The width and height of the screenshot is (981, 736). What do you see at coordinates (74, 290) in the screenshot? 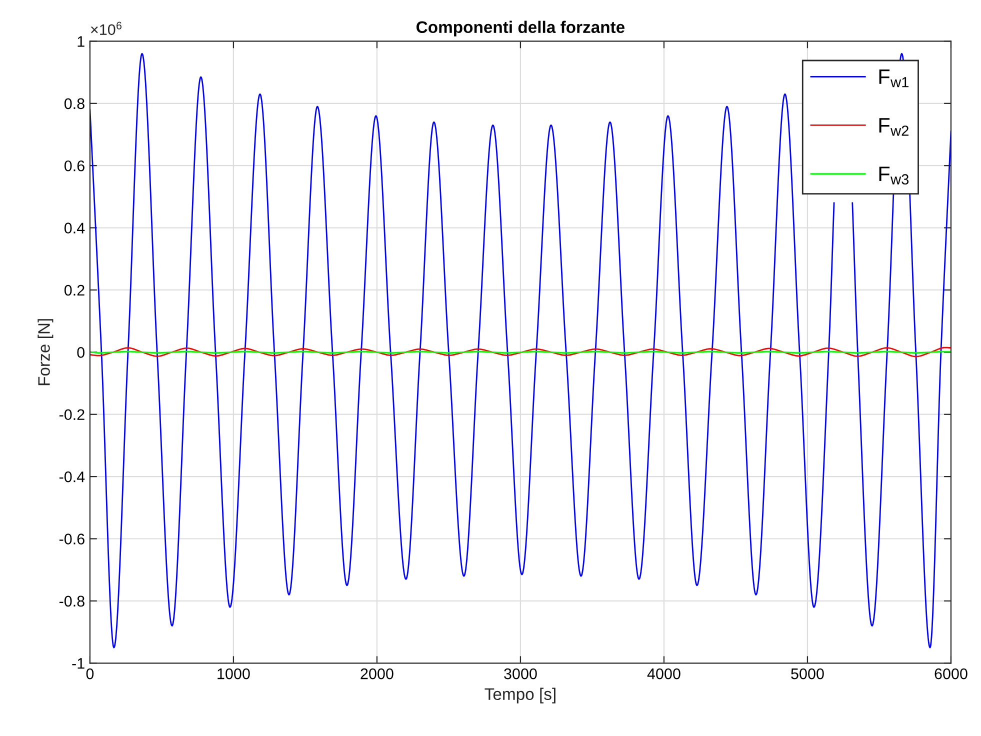
I see `y-tick-label: 0.2` at bounding box center [74, 290].